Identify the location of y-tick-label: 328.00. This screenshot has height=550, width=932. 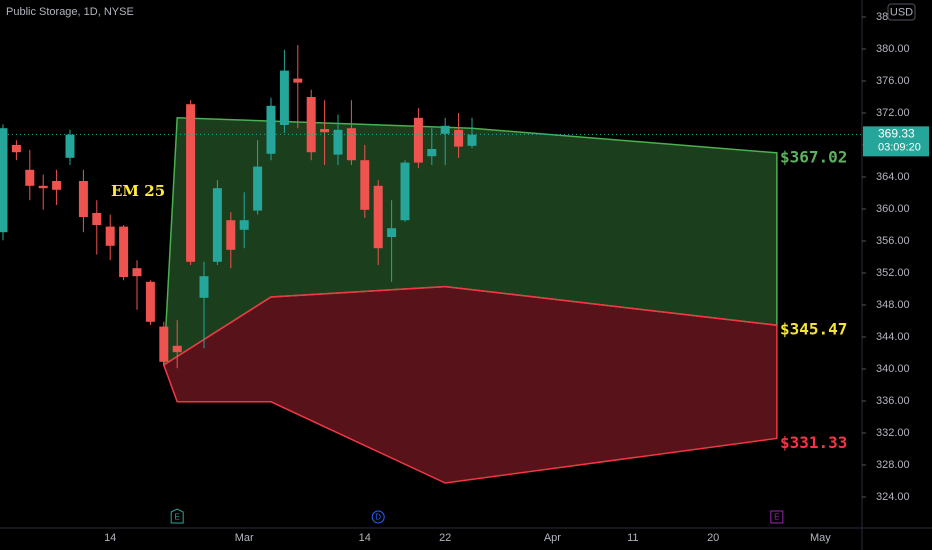
(893, 465).